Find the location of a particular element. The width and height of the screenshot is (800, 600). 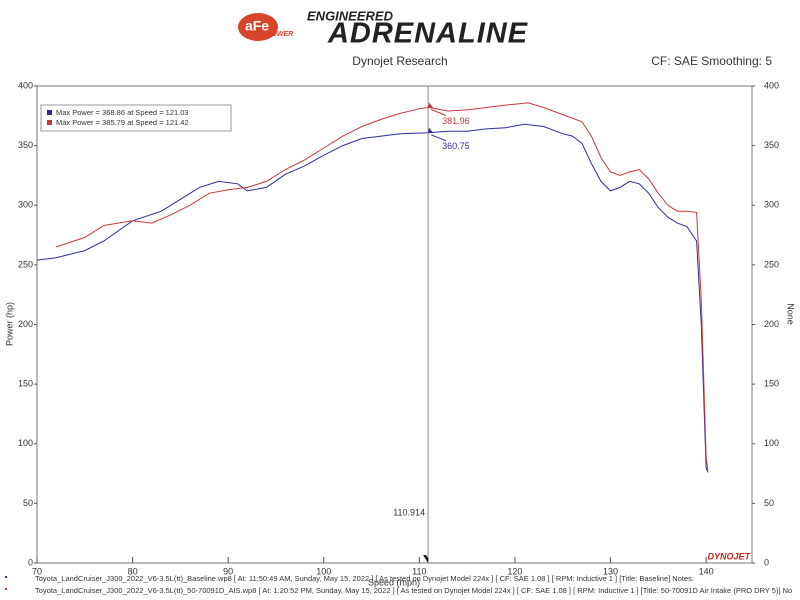

y-tick-label: 350 is located at coordinates (25, 145).